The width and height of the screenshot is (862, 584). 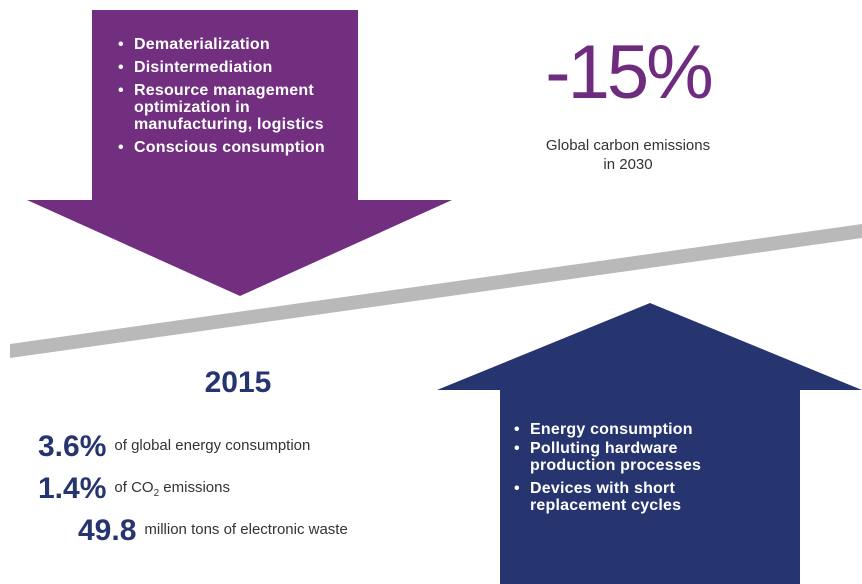 What do you see at coordinates (72, 488) in the screenshot?
I see `stat-value: 1.4%` at bounding box center [72, 488].